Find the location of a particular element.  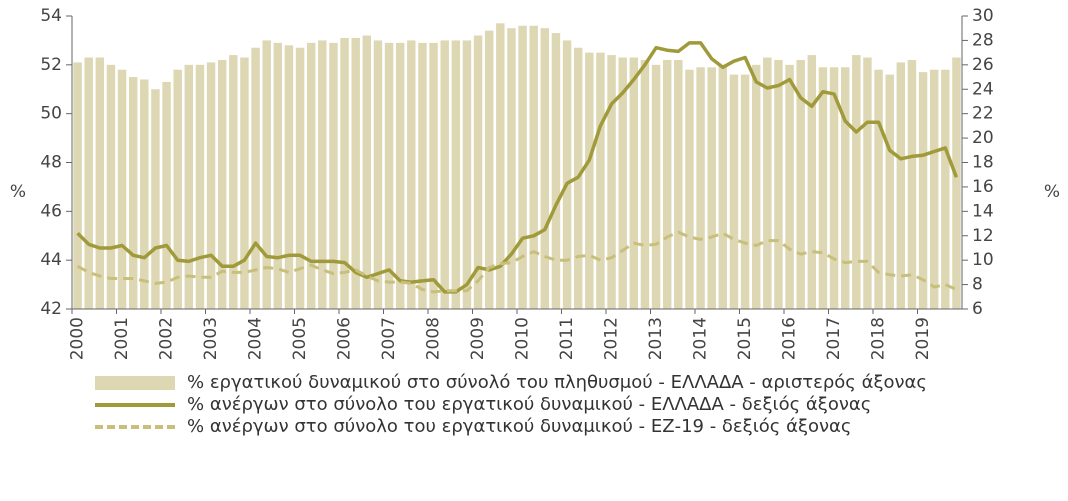

x-tick-label: 2009 is located at coordinates (478, 338).